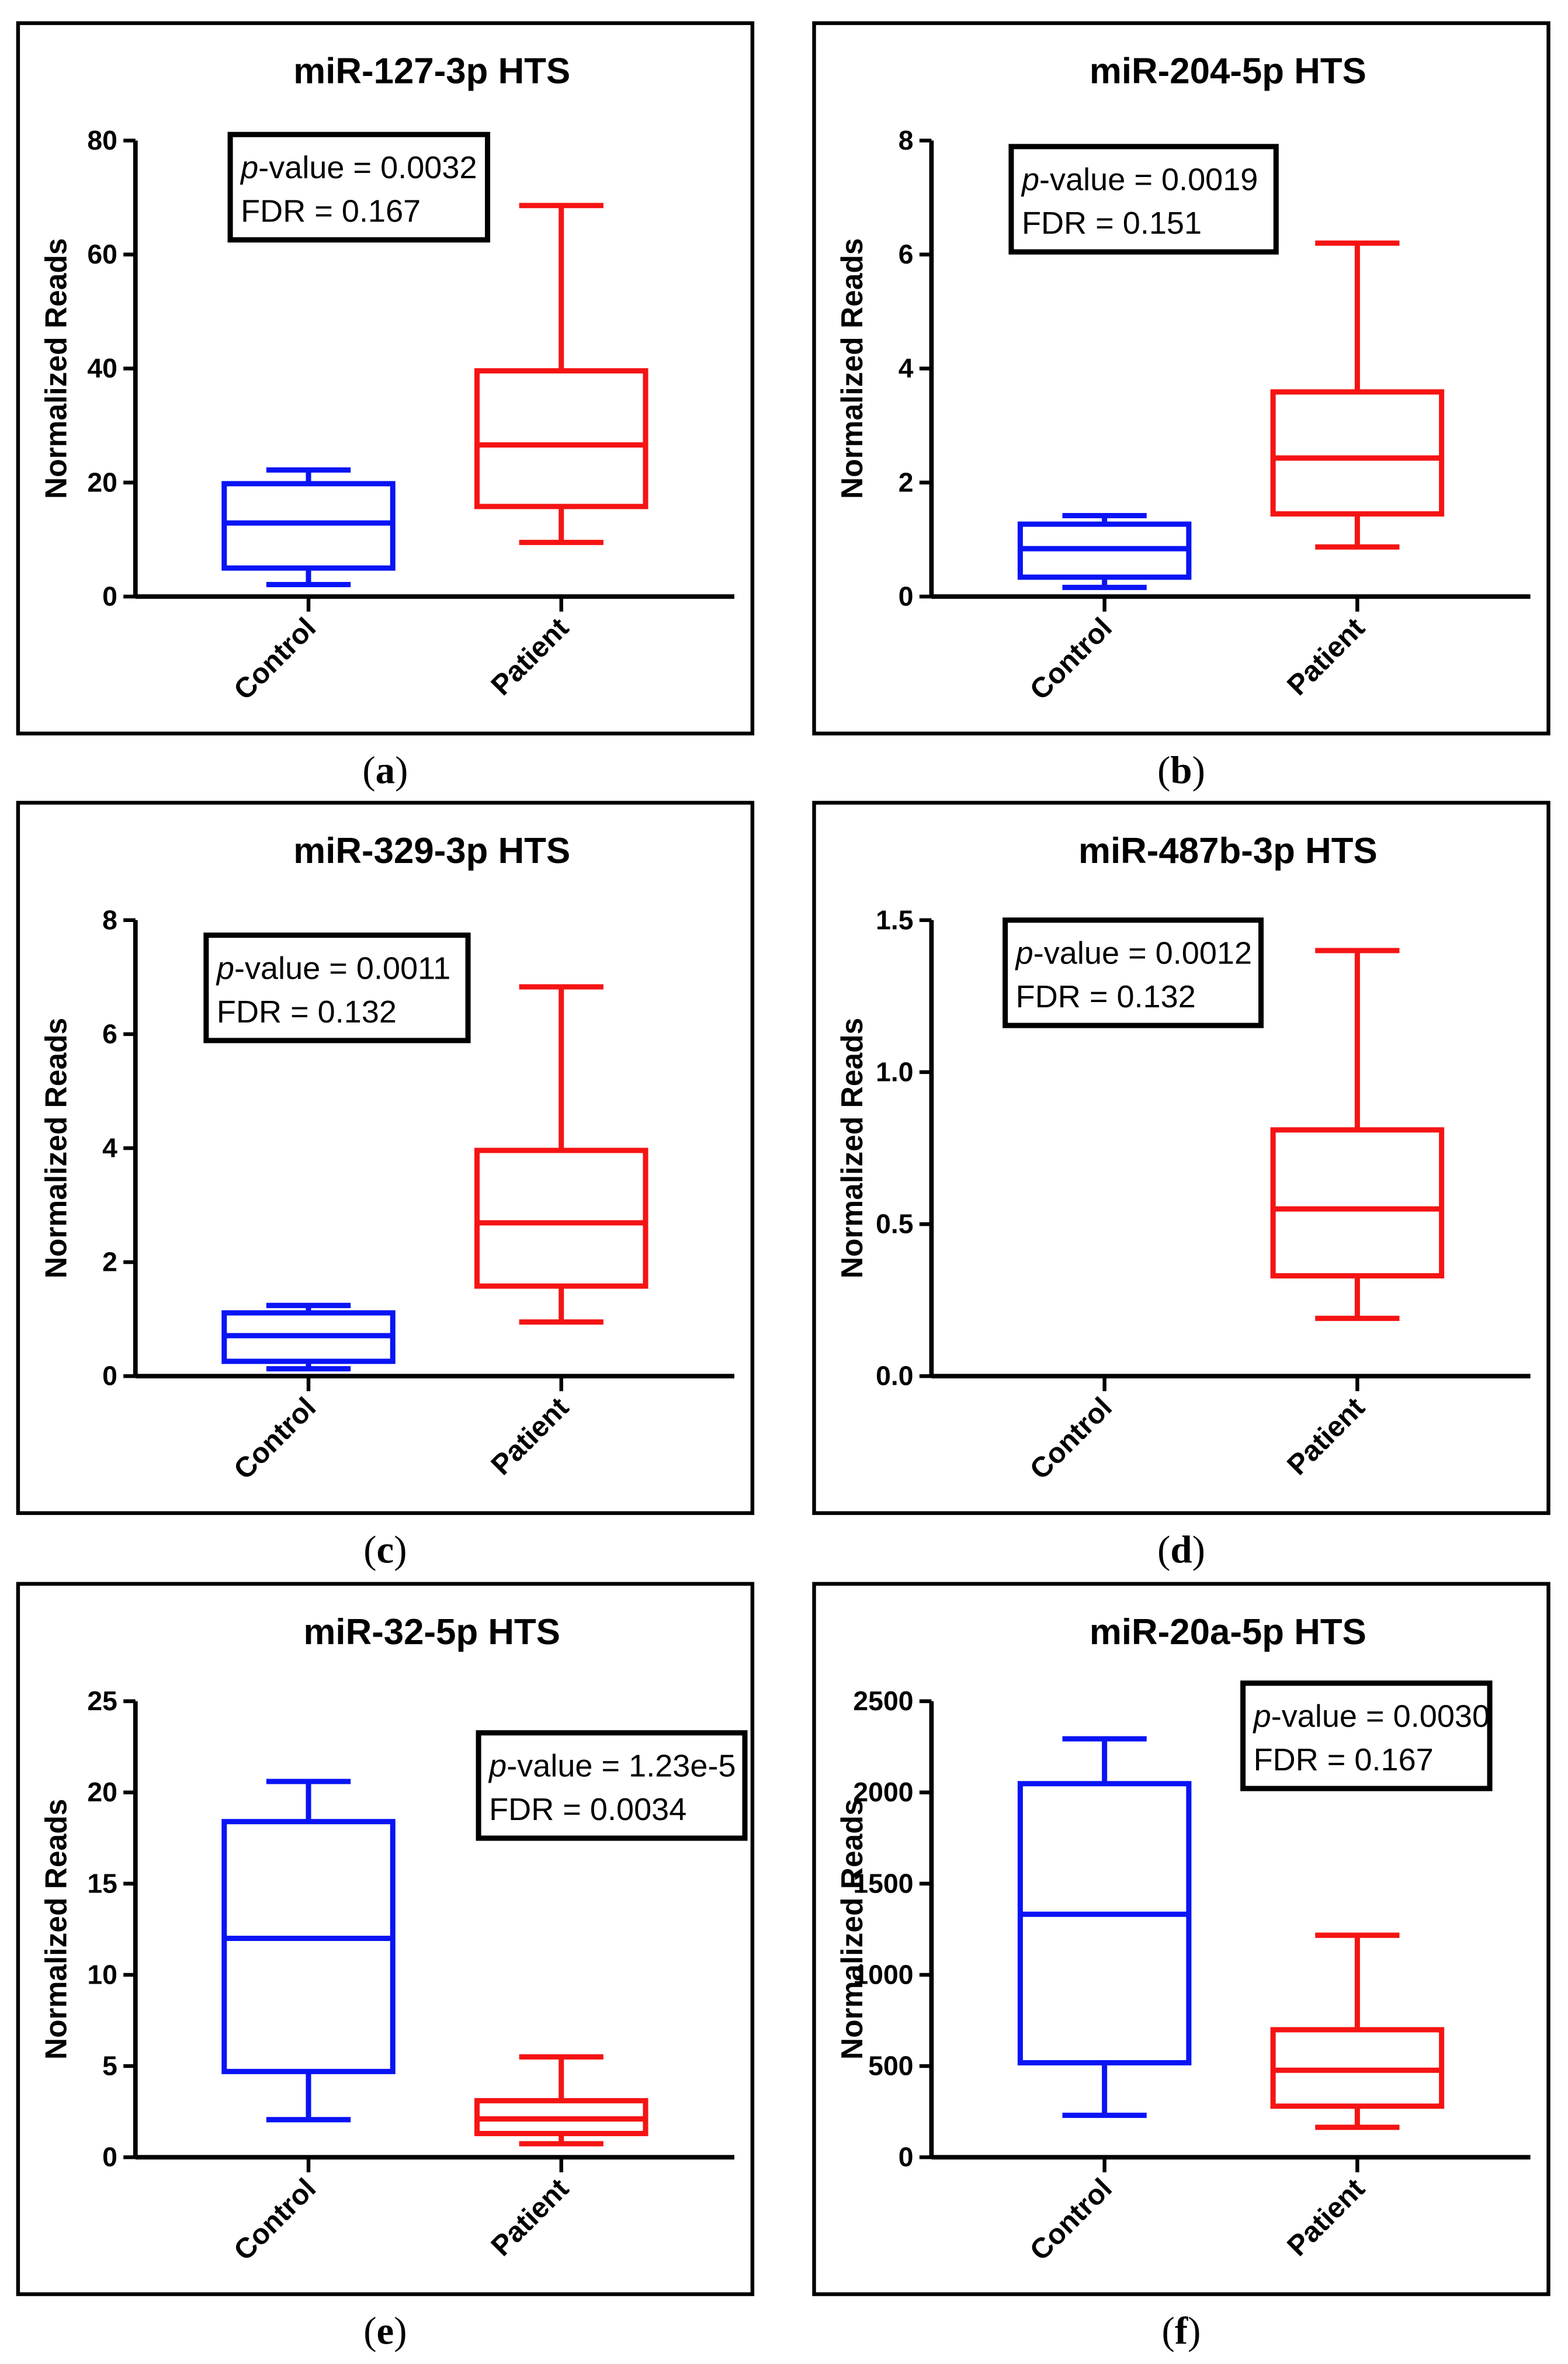 The height and width of the screenshot is (2364, 1568). What do you see at coordinates (1371, 1716) in the screenshot?
I see `p-value-text: p-value = 0.0030` at bounding box center [1371, 1716].